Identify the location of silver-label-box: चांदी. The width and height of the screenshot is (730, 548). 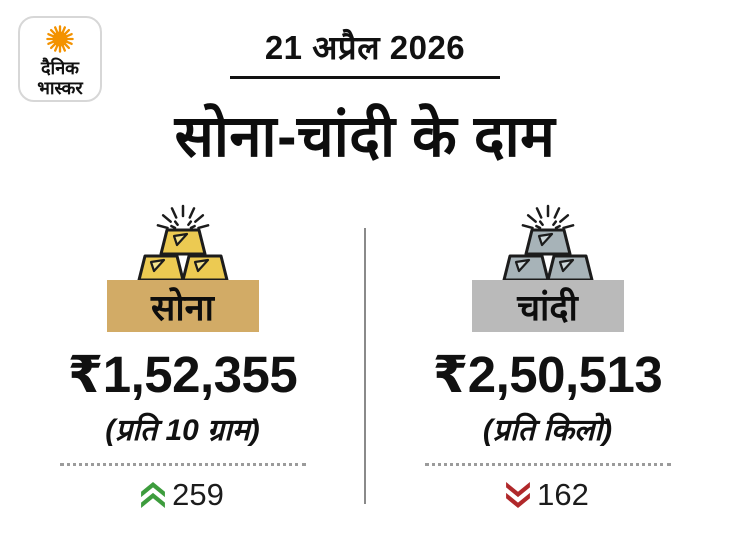
(547, 306).